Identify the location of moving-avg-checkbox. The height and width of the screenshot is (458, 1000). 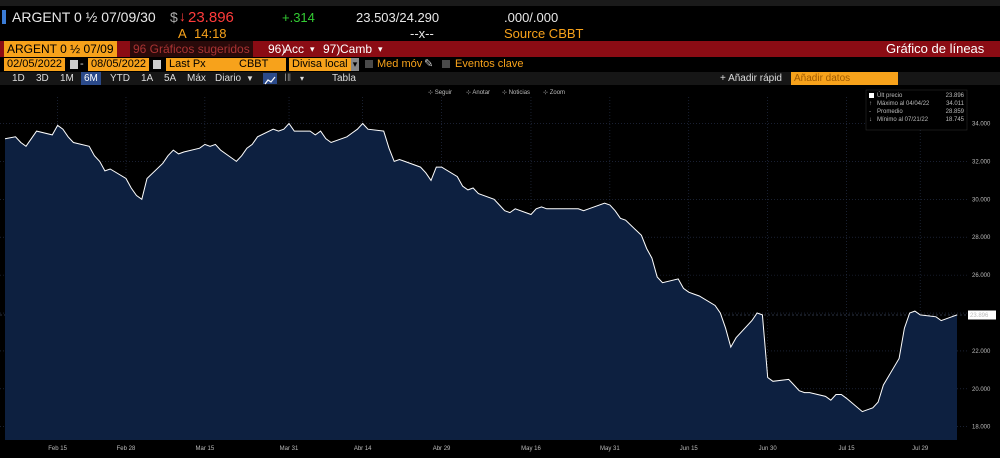
(369, 64).